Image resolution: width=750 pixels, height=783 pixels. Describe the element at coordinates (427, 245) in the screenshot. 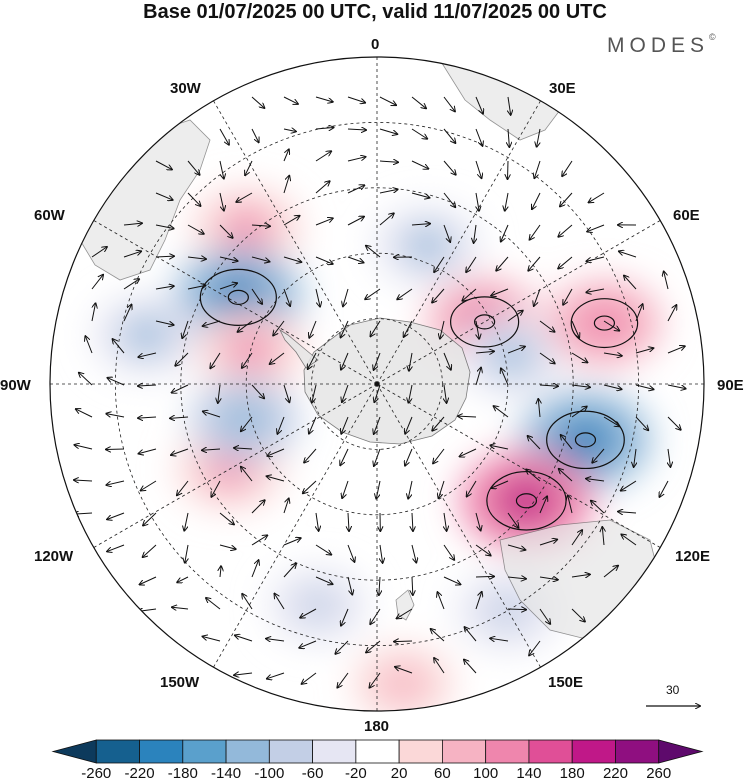

I see `anomaly-core` at that location.